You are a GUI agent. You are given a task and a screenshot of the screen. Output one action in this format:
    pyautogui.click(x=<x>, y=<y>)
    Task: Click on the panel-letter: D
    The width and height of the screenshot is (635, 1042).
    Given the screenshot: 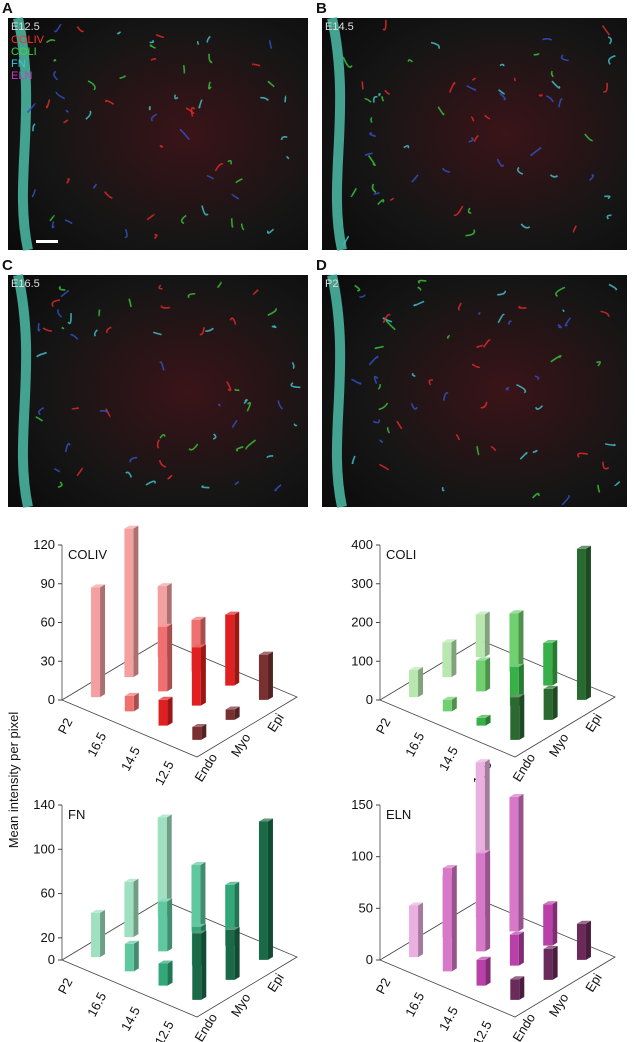 What is the action you would take?
    pyautogui.click(x=321, y=265)
    